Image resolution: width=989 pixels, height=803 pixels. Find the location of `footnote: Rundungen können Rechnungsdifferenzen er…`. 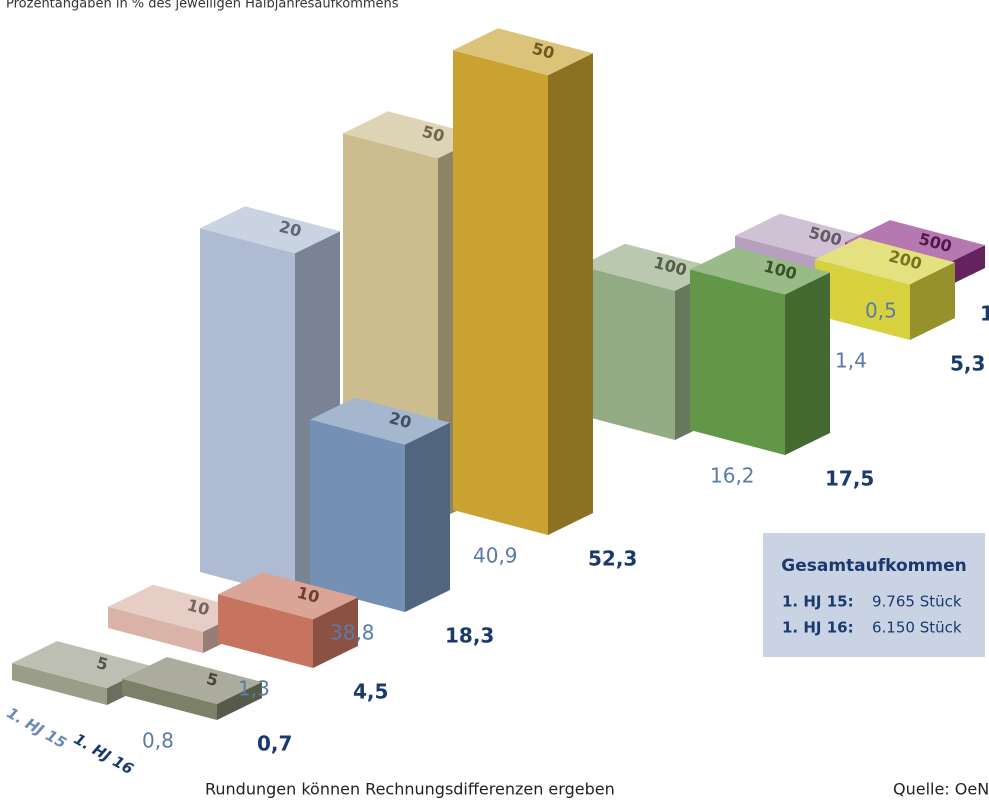

footnote: Rundungen können Rechnungsdifferenzen er… is located at coordinates (410, 789).